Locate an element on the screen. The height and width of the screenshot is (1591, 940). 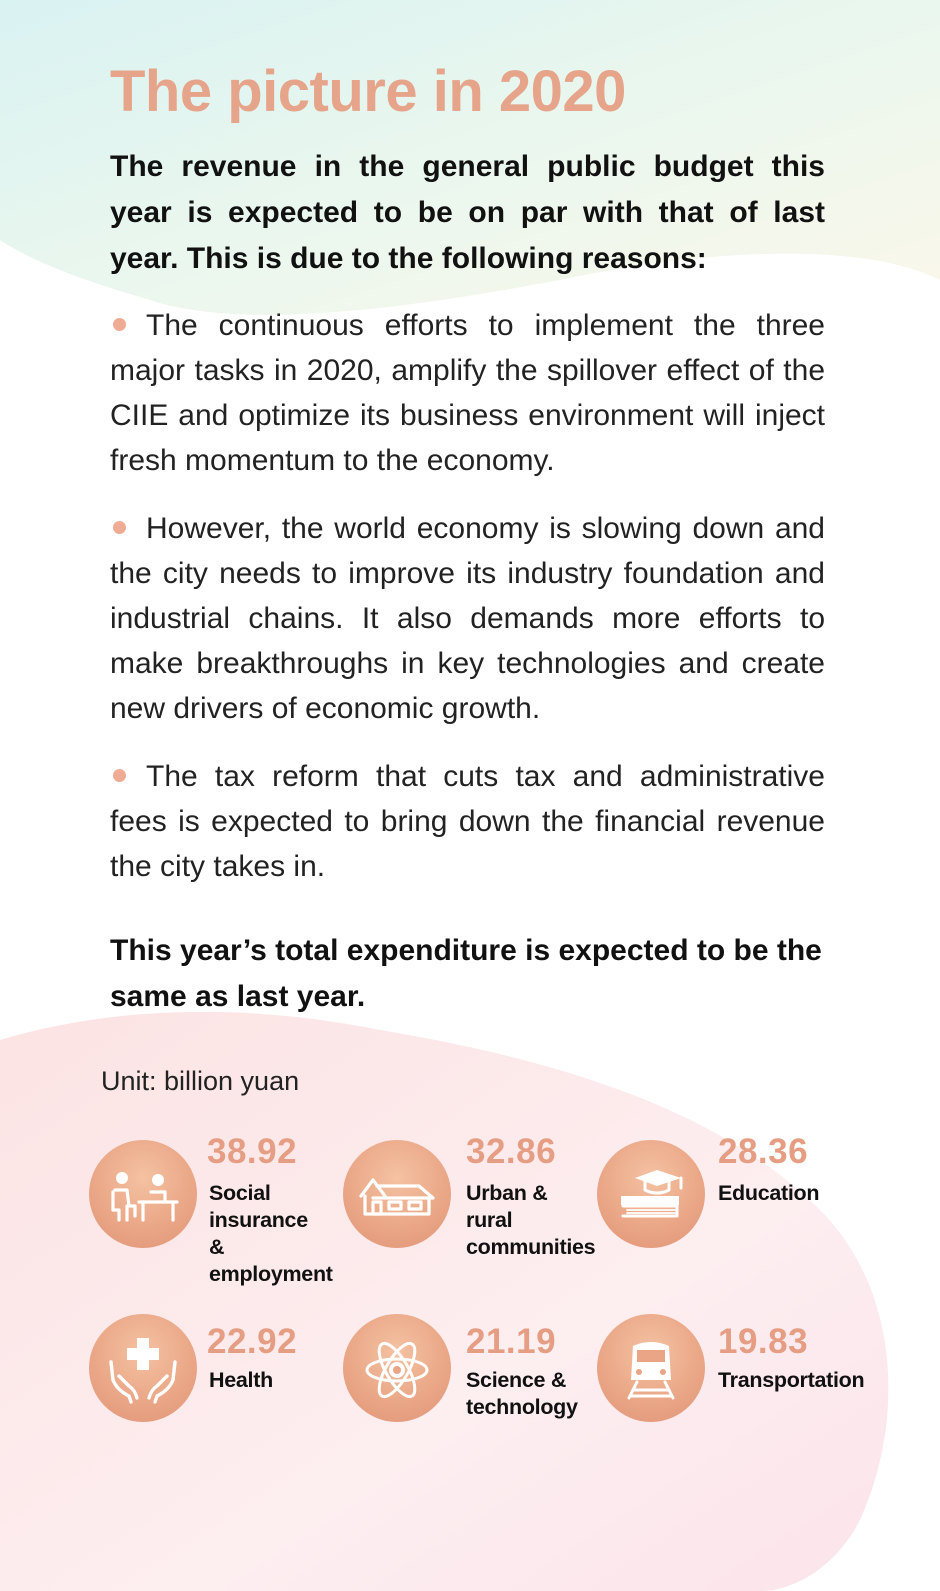
item-value: 21.19 is located at coordinates (511, 1341).